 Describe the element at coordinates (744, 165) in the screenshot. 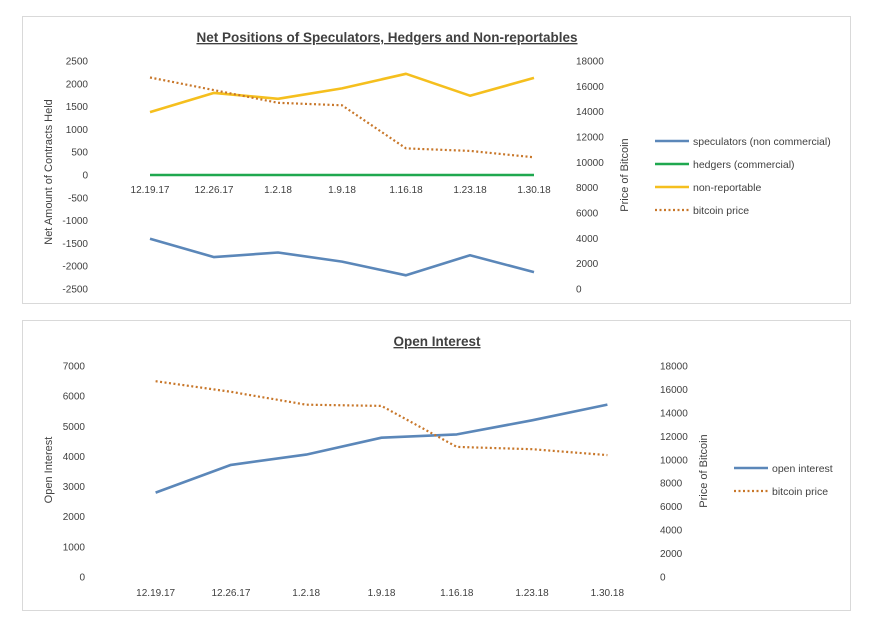

I see `legend-entry-hedgers-commercial: hedgers (commercial)` at that location.